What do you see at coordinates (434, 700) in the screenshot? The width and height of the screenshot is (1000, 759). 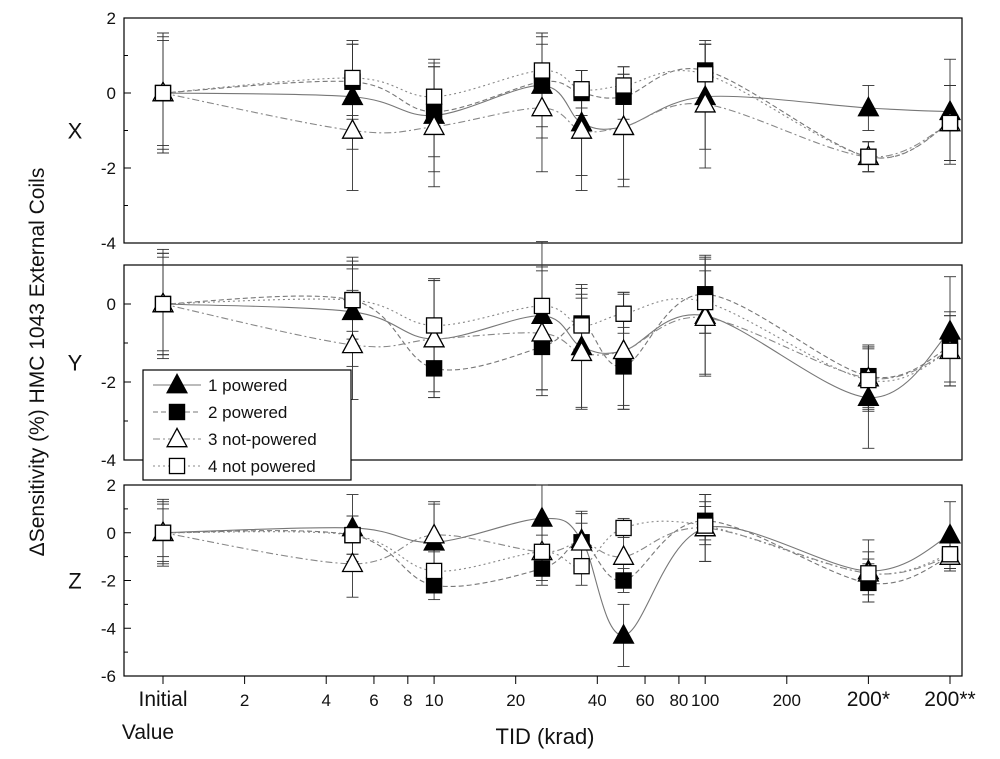 I see `x-tick-label: 10` at bounding box center [434, 700].